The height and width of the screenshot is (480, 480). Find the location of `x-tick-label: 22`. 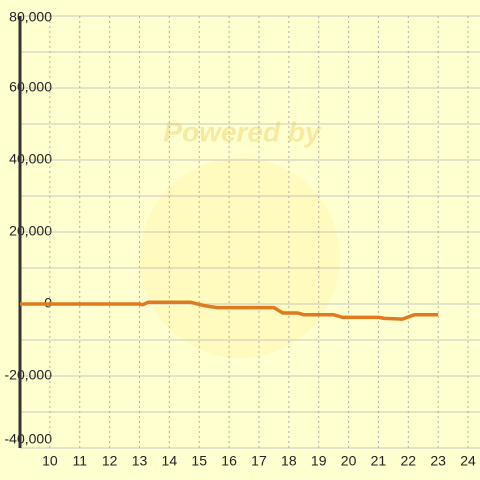

x-tick-label: 22 is located at coordinates (409, 461).